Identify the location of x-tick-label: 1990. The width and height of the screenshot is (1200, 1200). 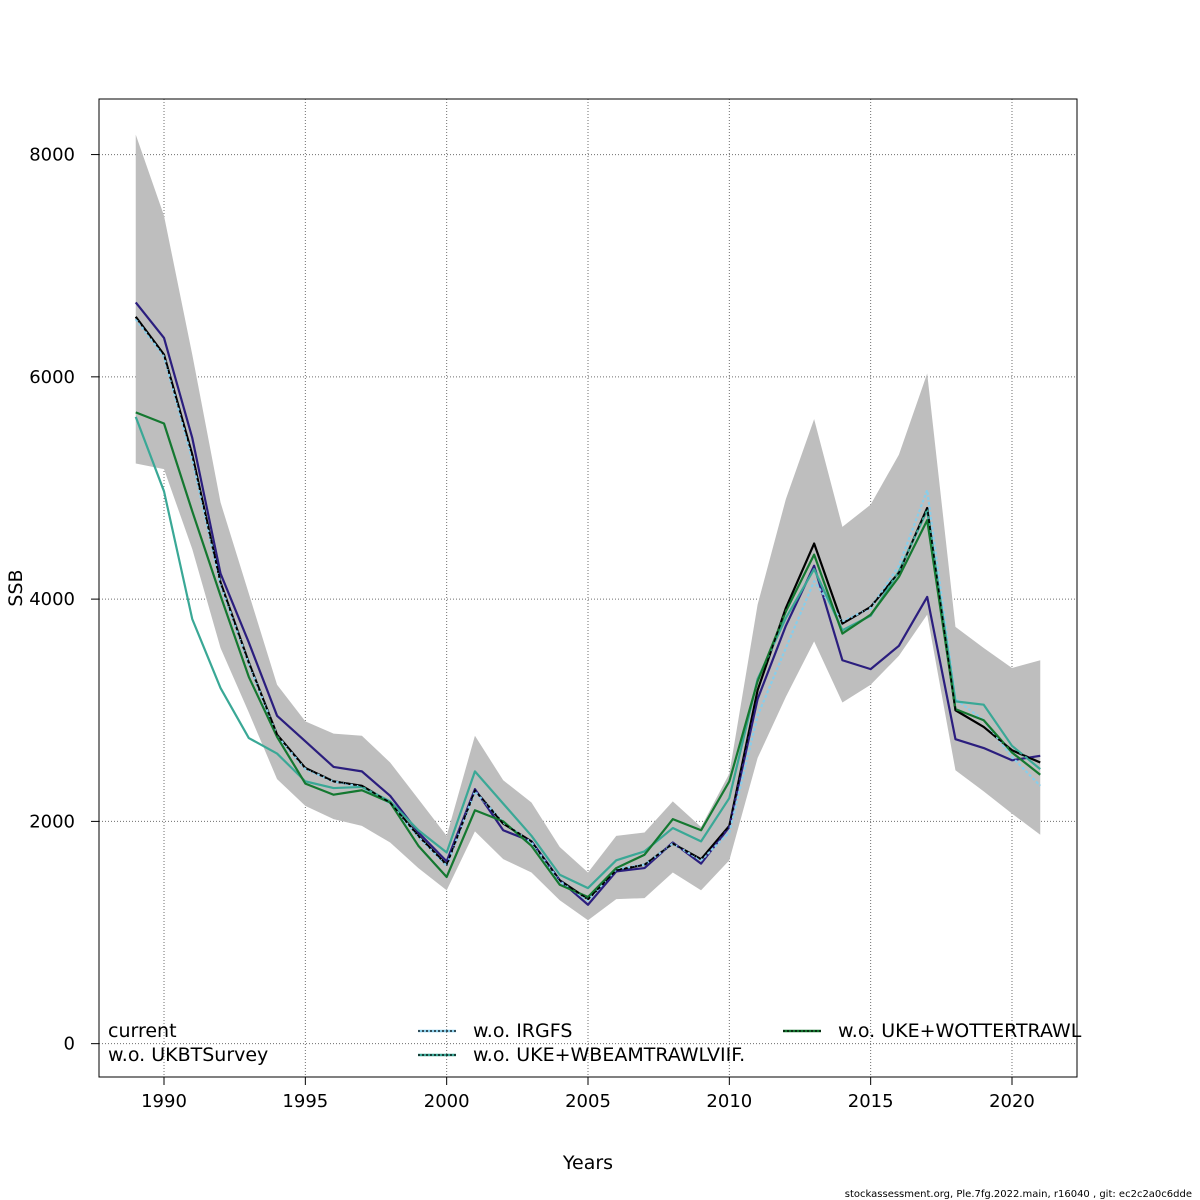
(164, 1101).